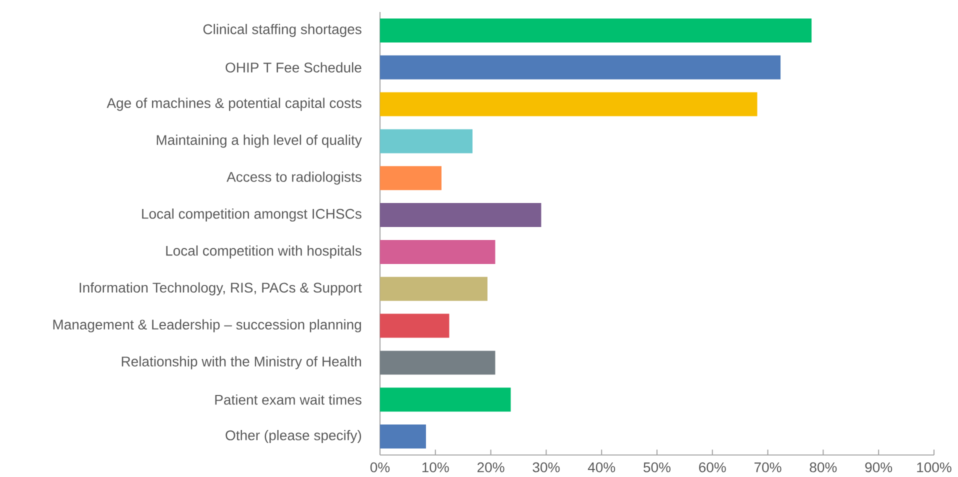  What do you see at coordinates (823, 467) in the screenshot?
I see `x-tick-label: 80%` at bounding box center [823, 467].